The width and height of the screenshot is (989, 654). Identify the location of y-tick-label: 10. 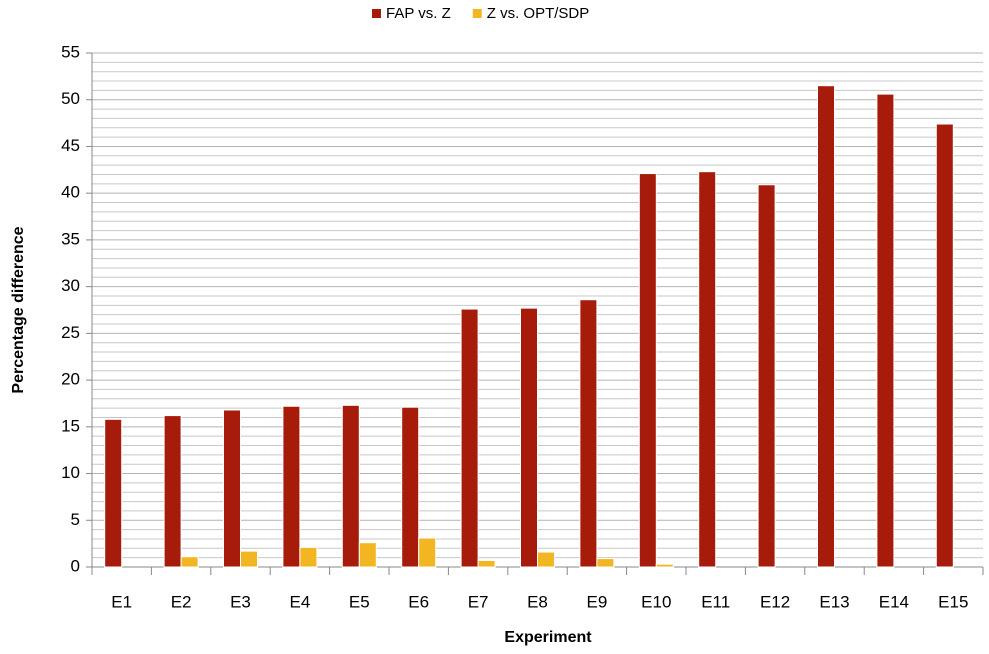
(70, 472).